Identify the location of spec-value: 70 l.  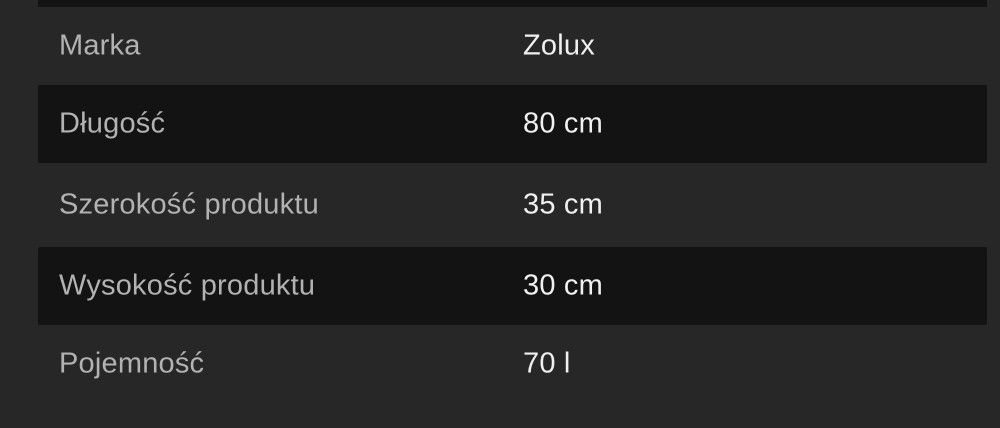
(547, 363).